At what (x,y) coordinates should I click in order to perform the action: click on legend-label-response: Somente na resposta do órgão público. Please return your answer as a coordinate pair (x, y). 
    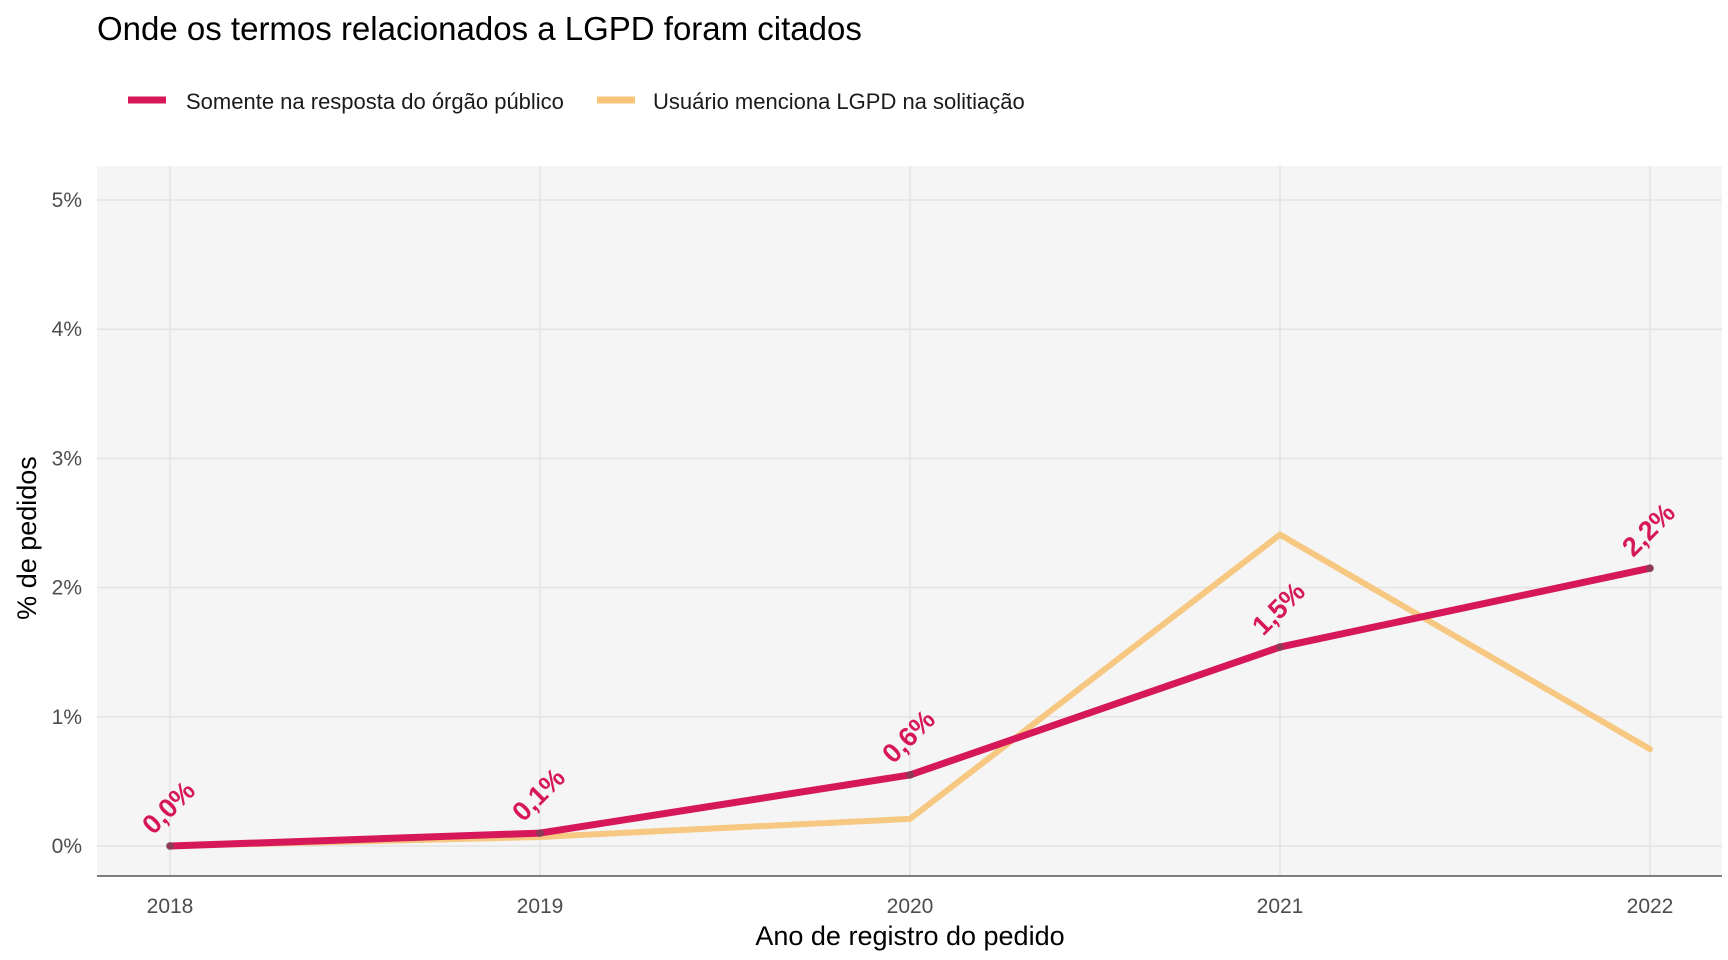
    Looking at the image, I should click on (375, 101).